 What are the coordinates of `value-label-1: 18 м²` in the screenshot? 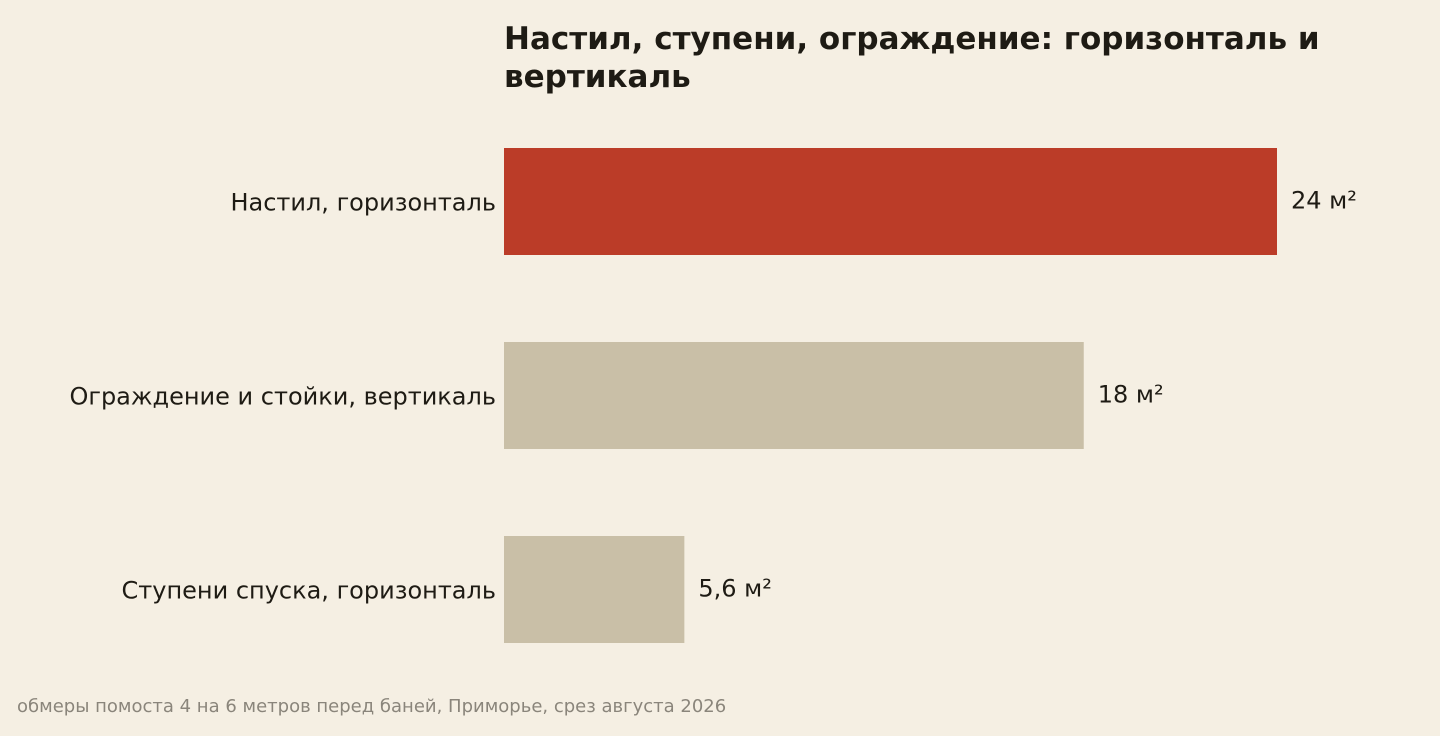 It's located at (1131, 395).